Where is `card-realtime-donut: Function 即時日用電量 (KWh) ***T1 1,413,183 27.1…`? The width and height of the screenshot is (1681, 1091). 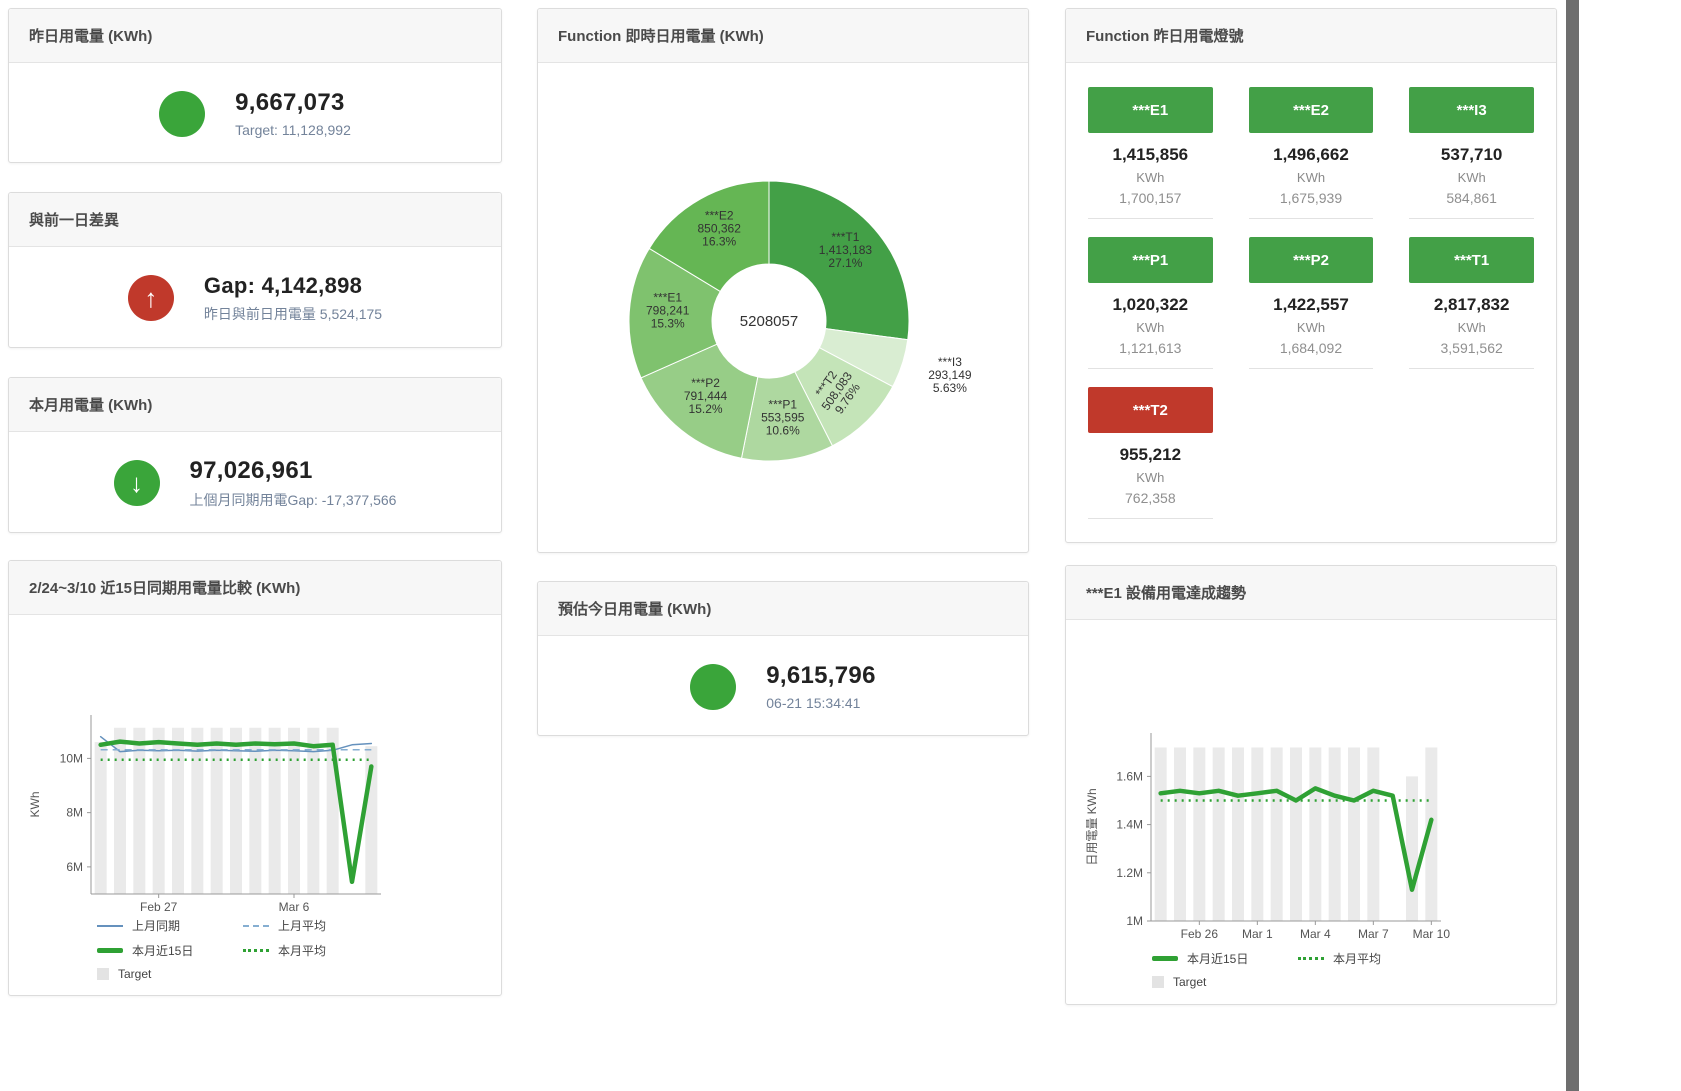 card-realtime-donut: Function 即時日用電量 (KWh) ***T1 1,413,183 27.1… is located at coordinates (783, 280).